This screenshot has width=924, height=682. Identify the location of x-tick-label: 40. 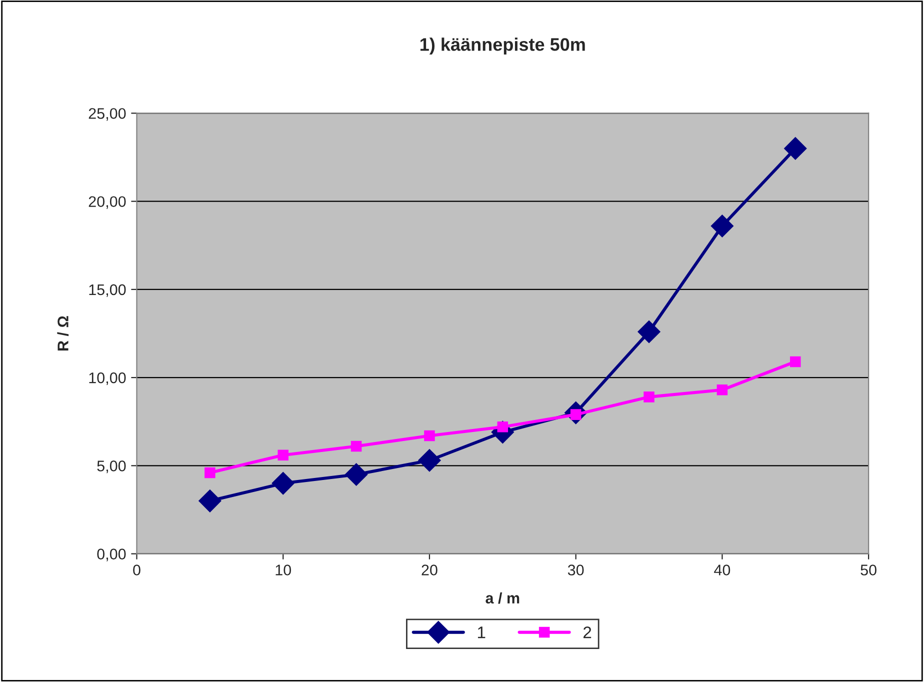
(722, 570).